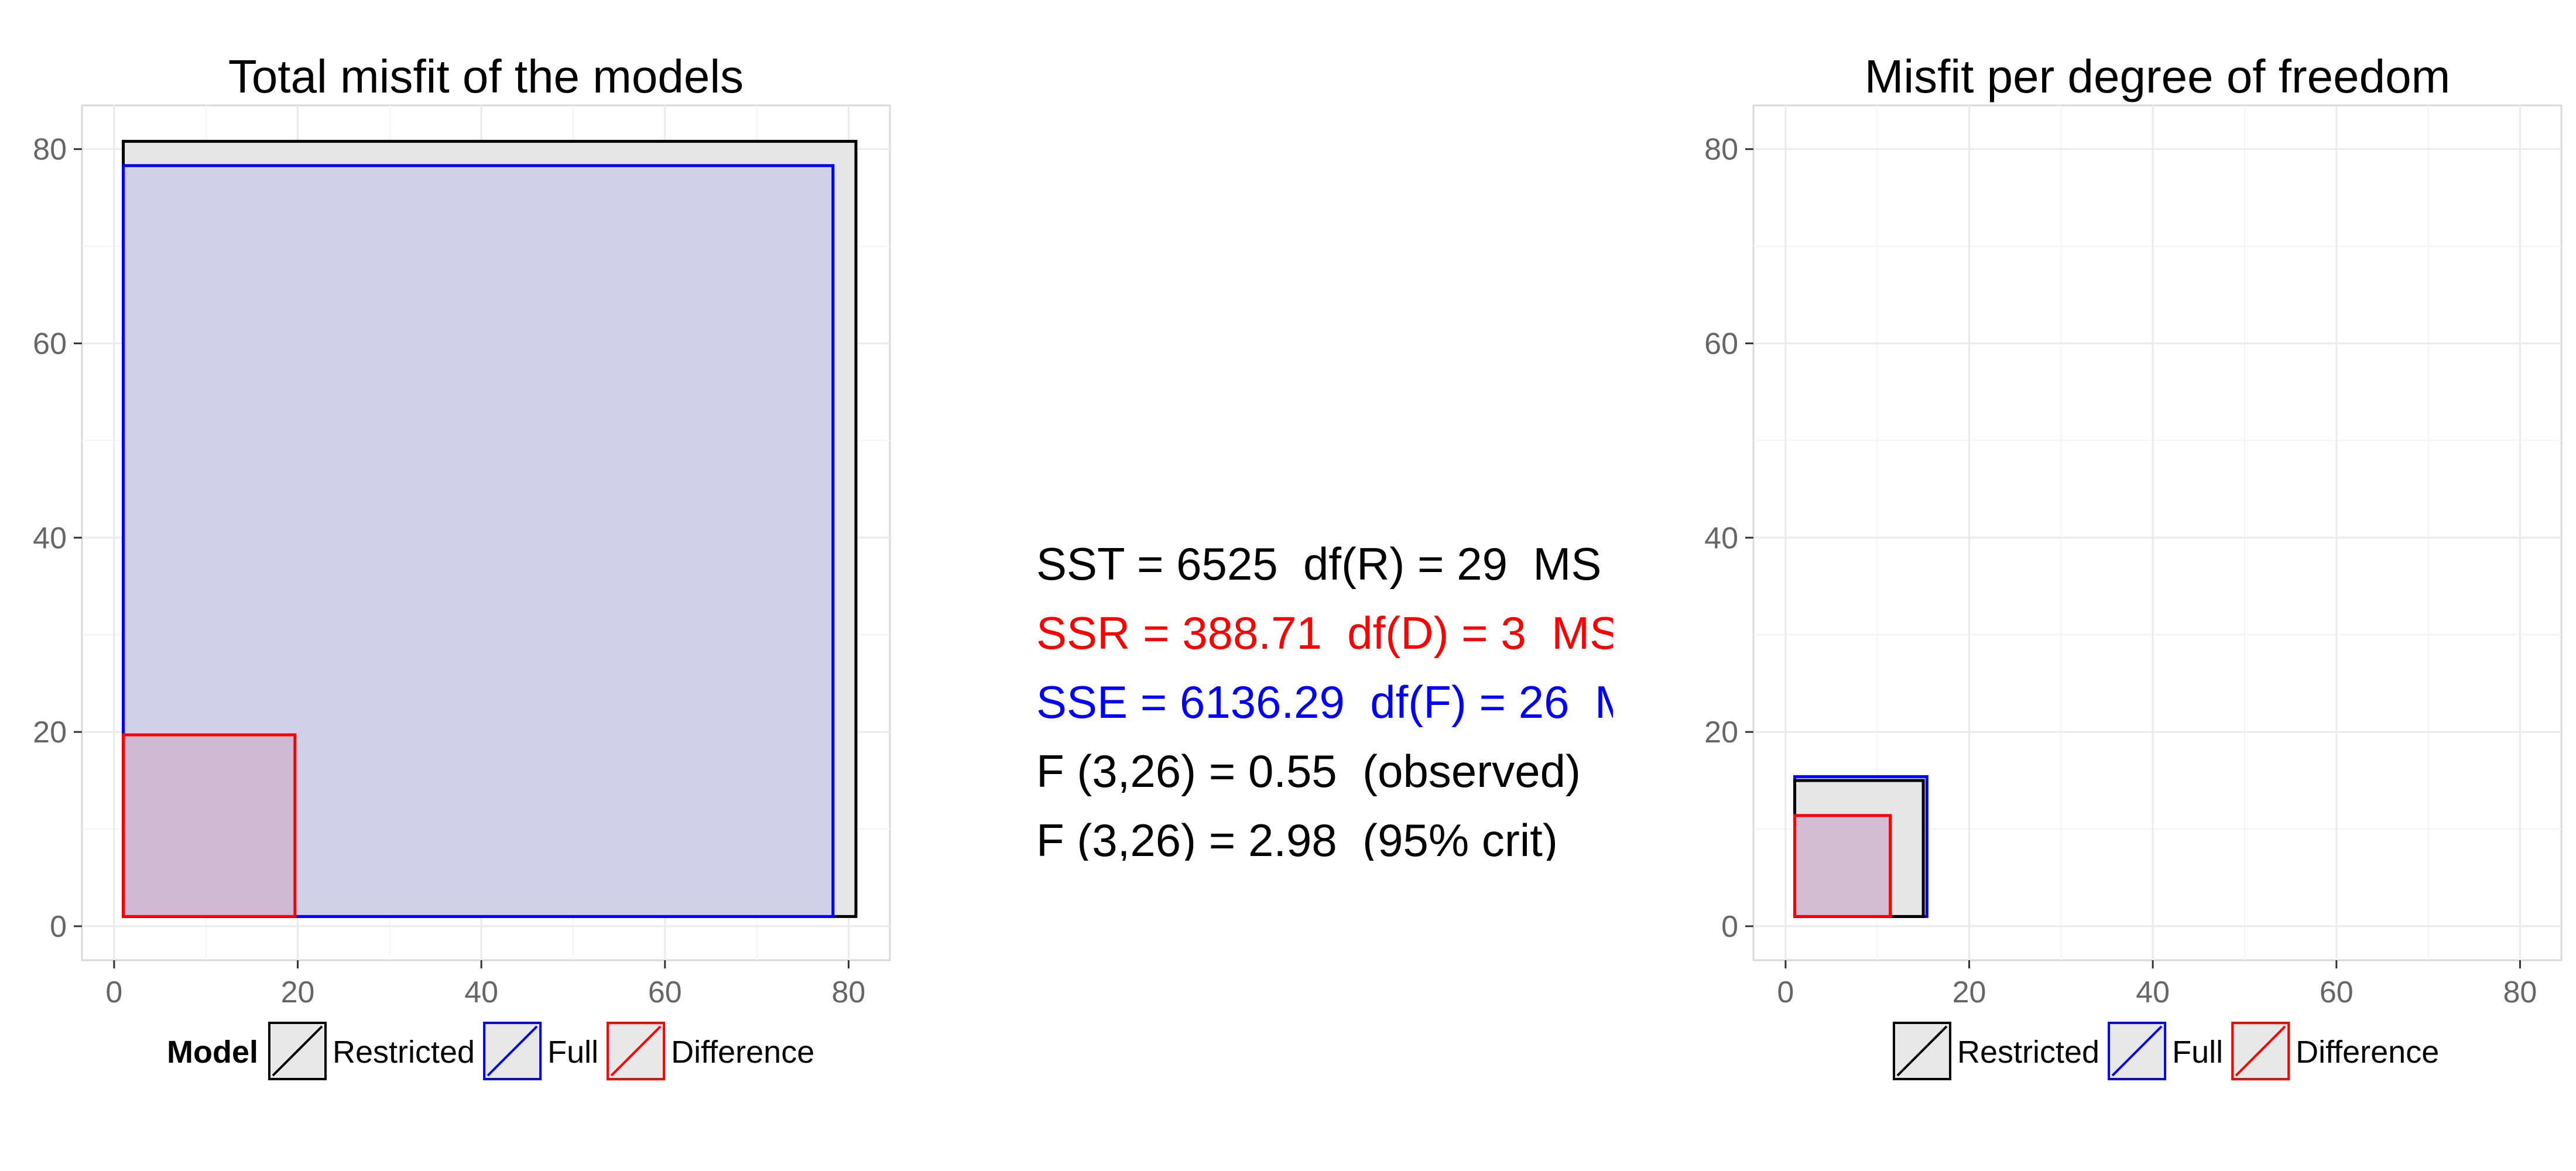 The width and height of the screenshot is (2576, 1171). I want to click on stats-line-f-critical: F (3,26) = 2.98 (95% crit), so click(1297, 840).